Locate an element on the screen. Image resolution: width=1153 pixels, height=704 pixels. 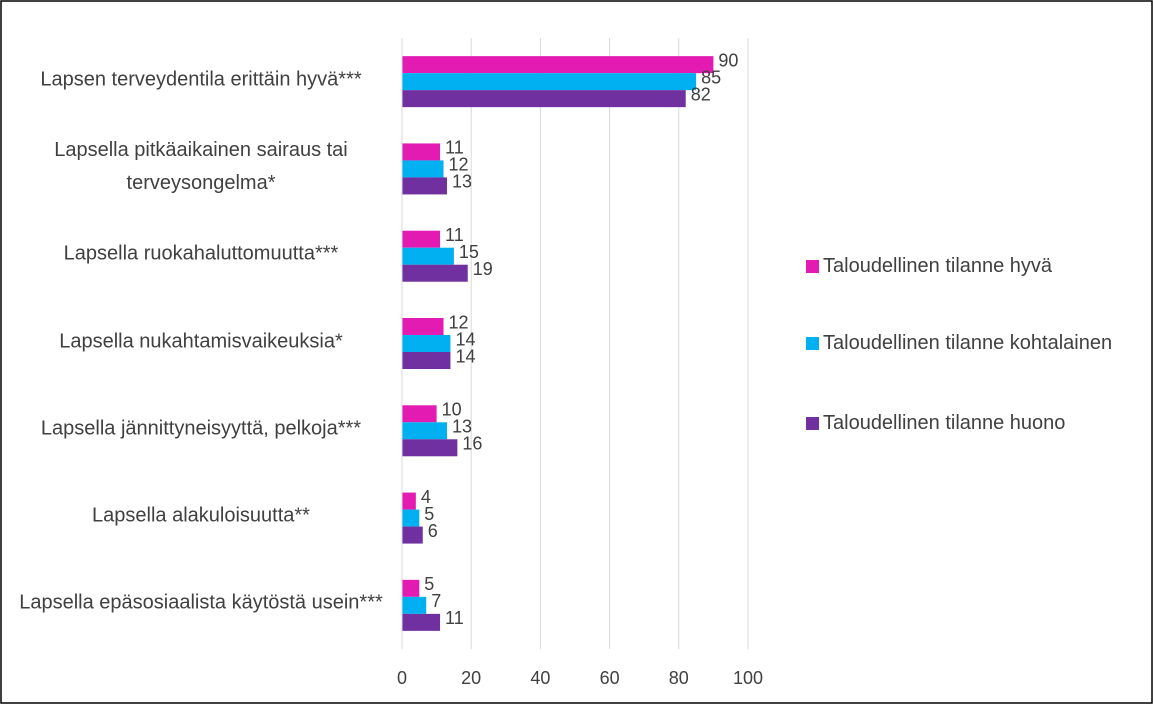
x-tick-label: 60 is located at coordinates (610, 678).